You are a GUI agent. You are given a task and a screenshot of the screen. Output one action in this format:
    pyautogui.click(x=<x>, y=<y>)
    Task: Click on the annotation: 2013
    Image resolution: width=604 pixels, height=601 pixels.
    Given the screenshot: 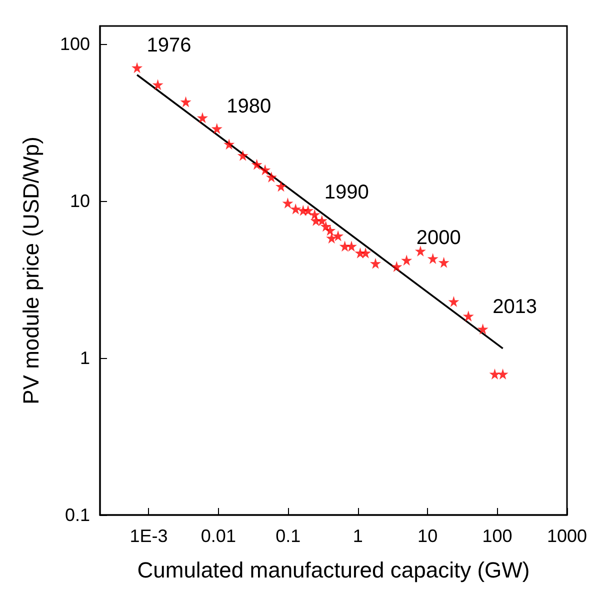 What is the action you would take?
    pyautogui.click(x=515, y=307)
    